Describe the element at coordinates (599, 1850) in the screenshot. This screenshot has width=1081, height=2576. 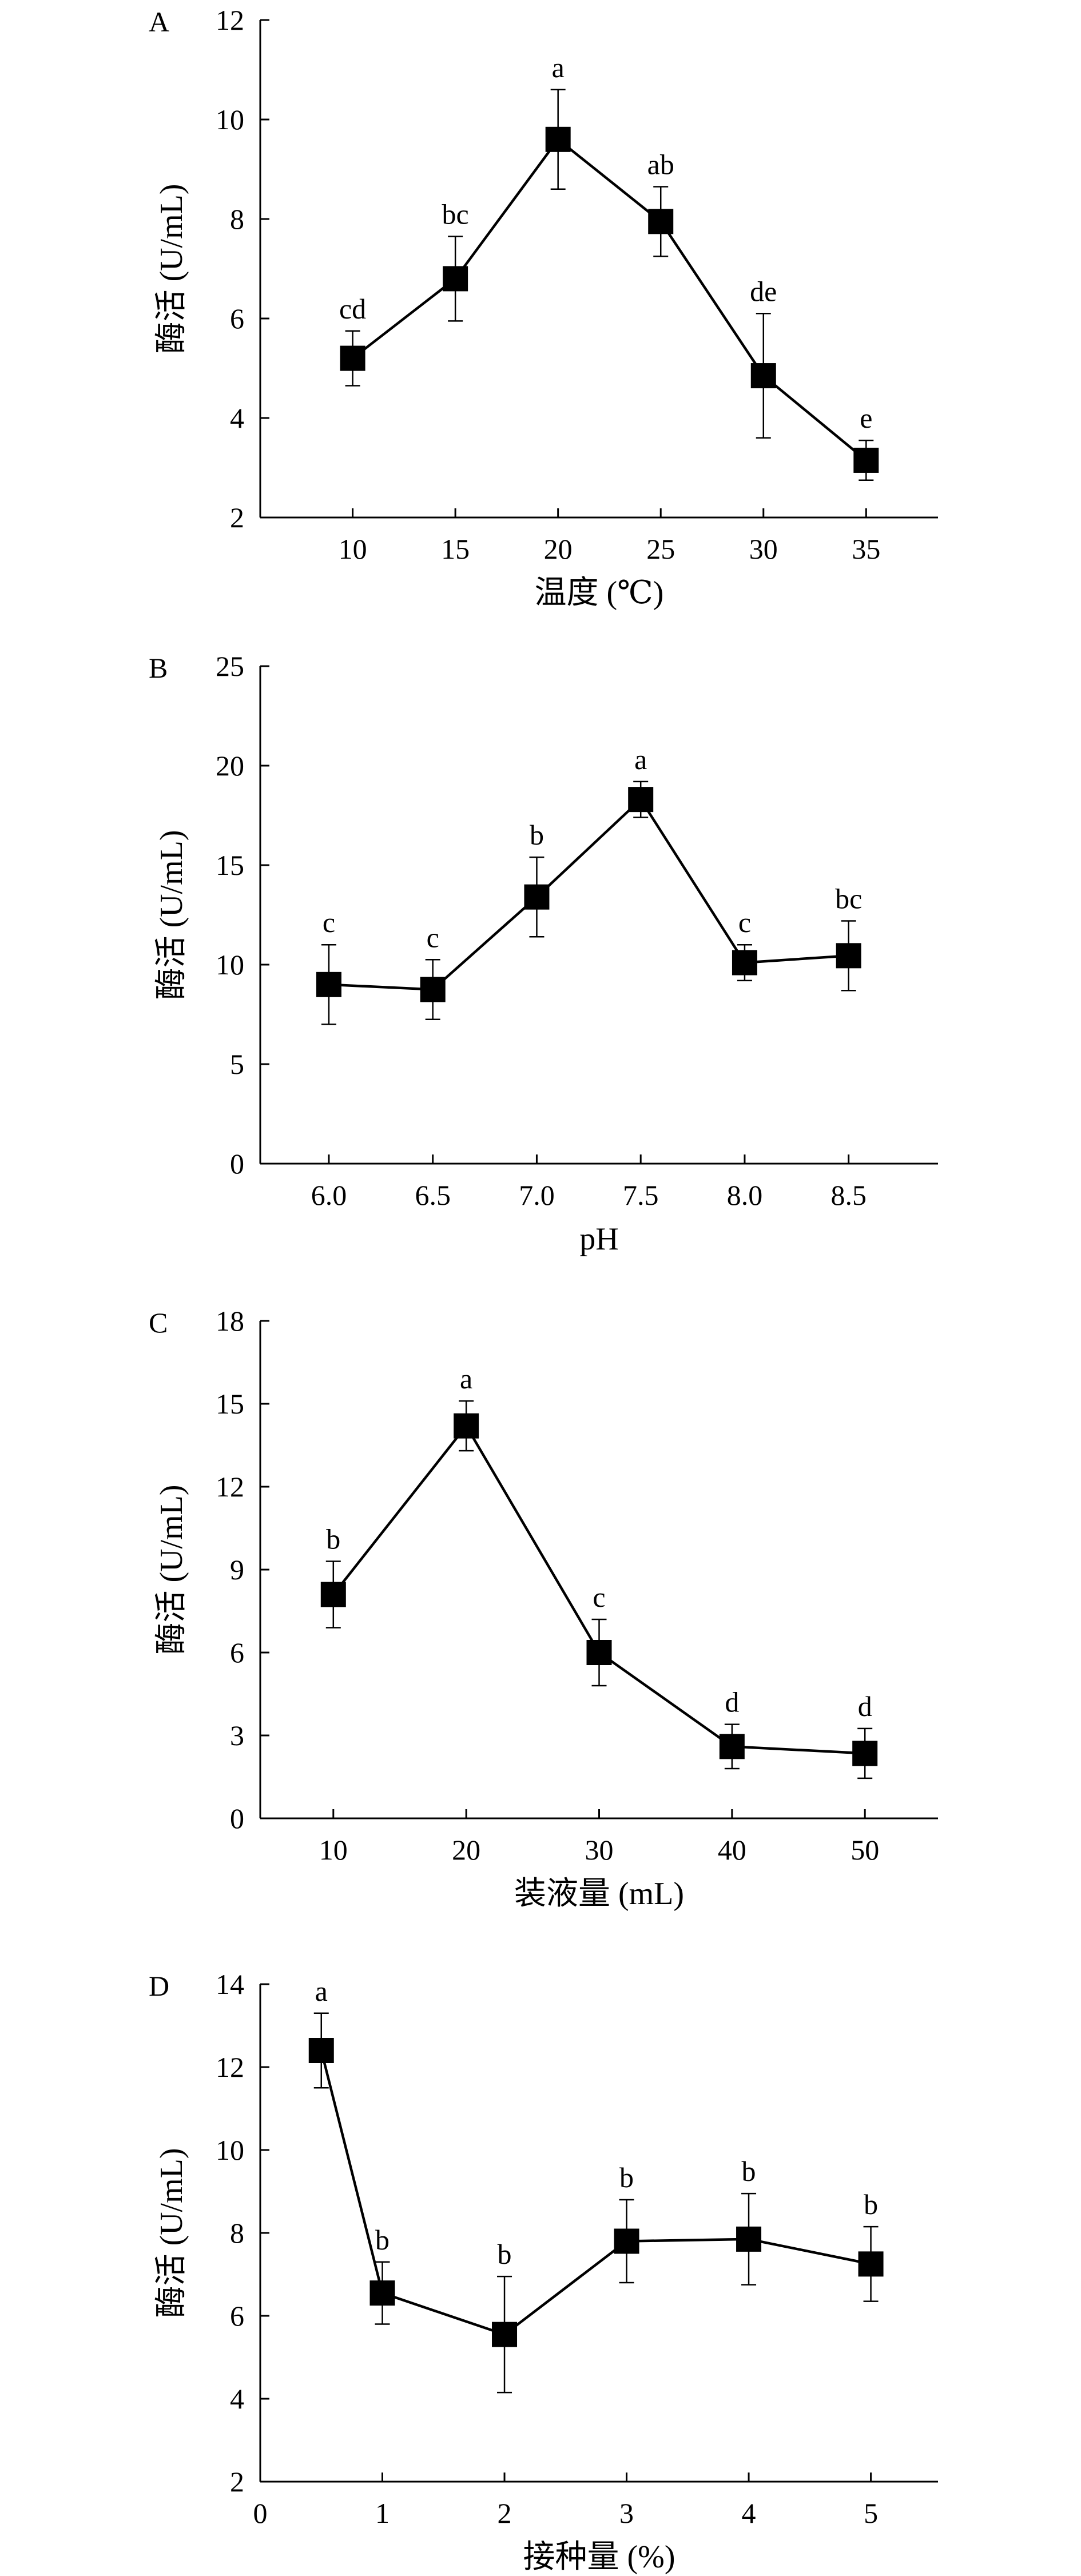
I see `x-tick-label: 30` at that location.